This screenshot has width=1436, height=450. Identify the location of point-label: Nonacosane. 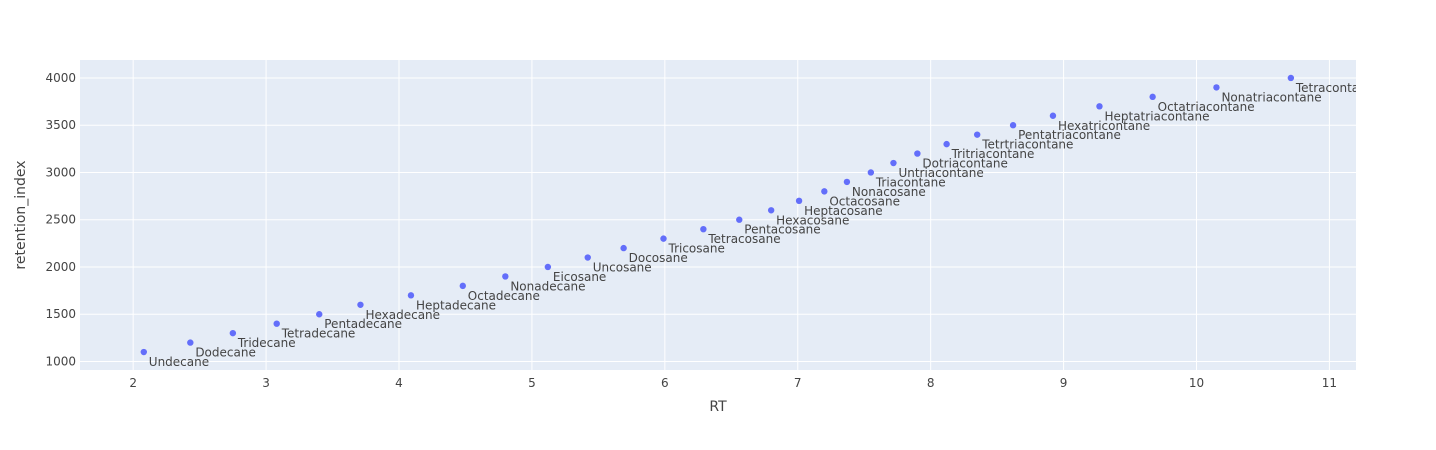
(889, 192).